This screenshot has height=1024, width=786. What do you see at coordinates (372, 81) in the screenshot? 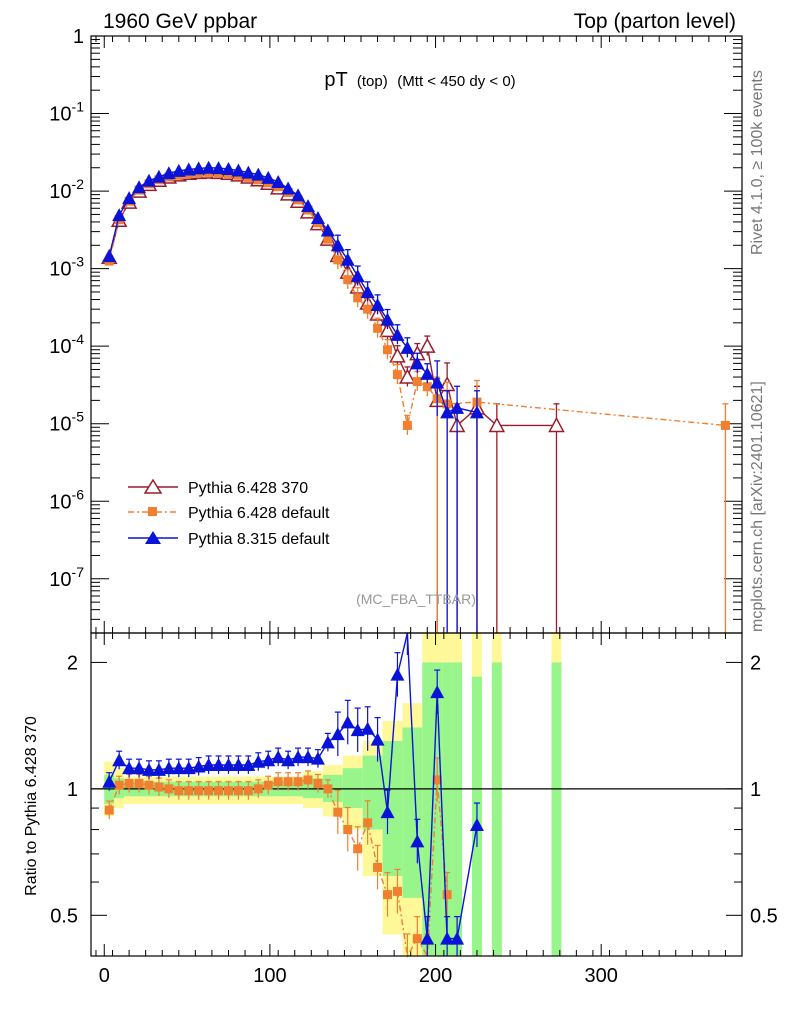
I see `plot-title-sub1: (top)` at bounding box center [372, 81].